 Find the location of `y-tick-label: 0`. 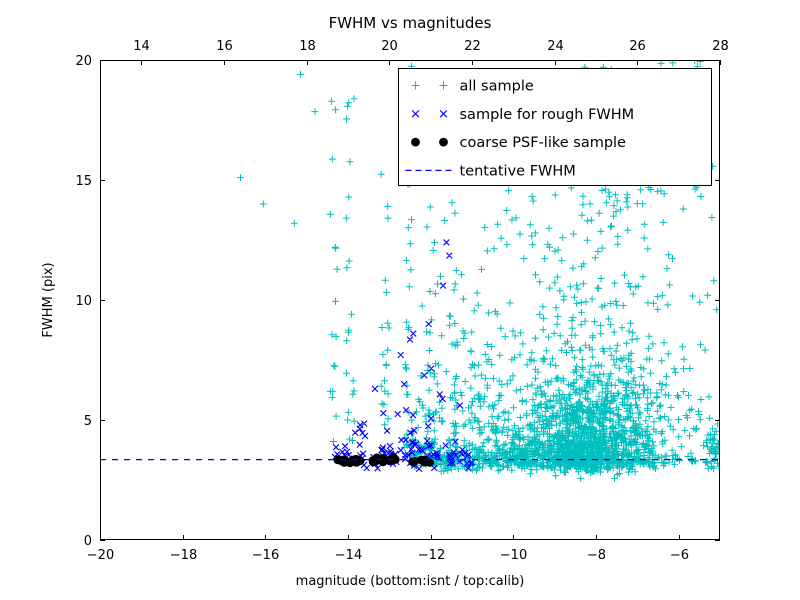

y-tick-label: 0 is located at coordinates (88, 541).